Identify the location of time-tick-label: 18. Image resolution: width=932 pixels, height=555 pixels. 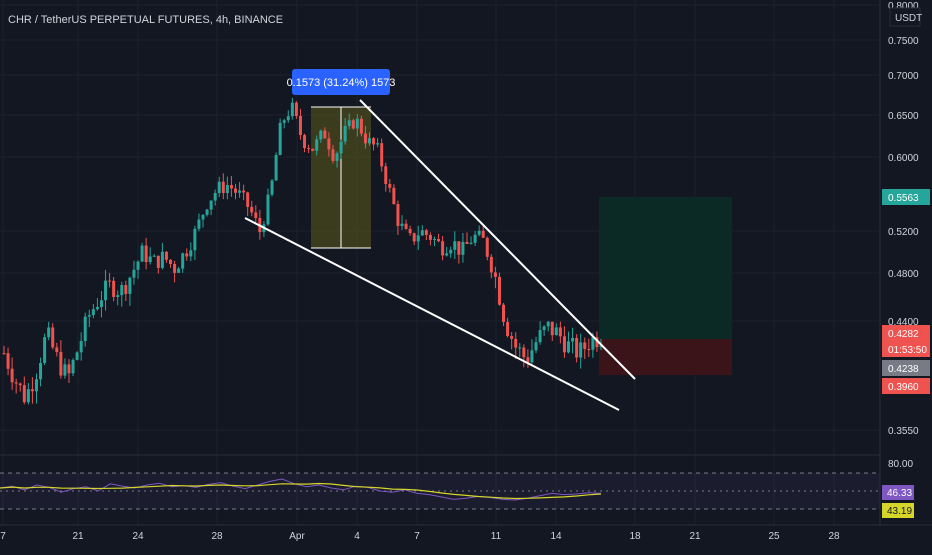
(635, 536).